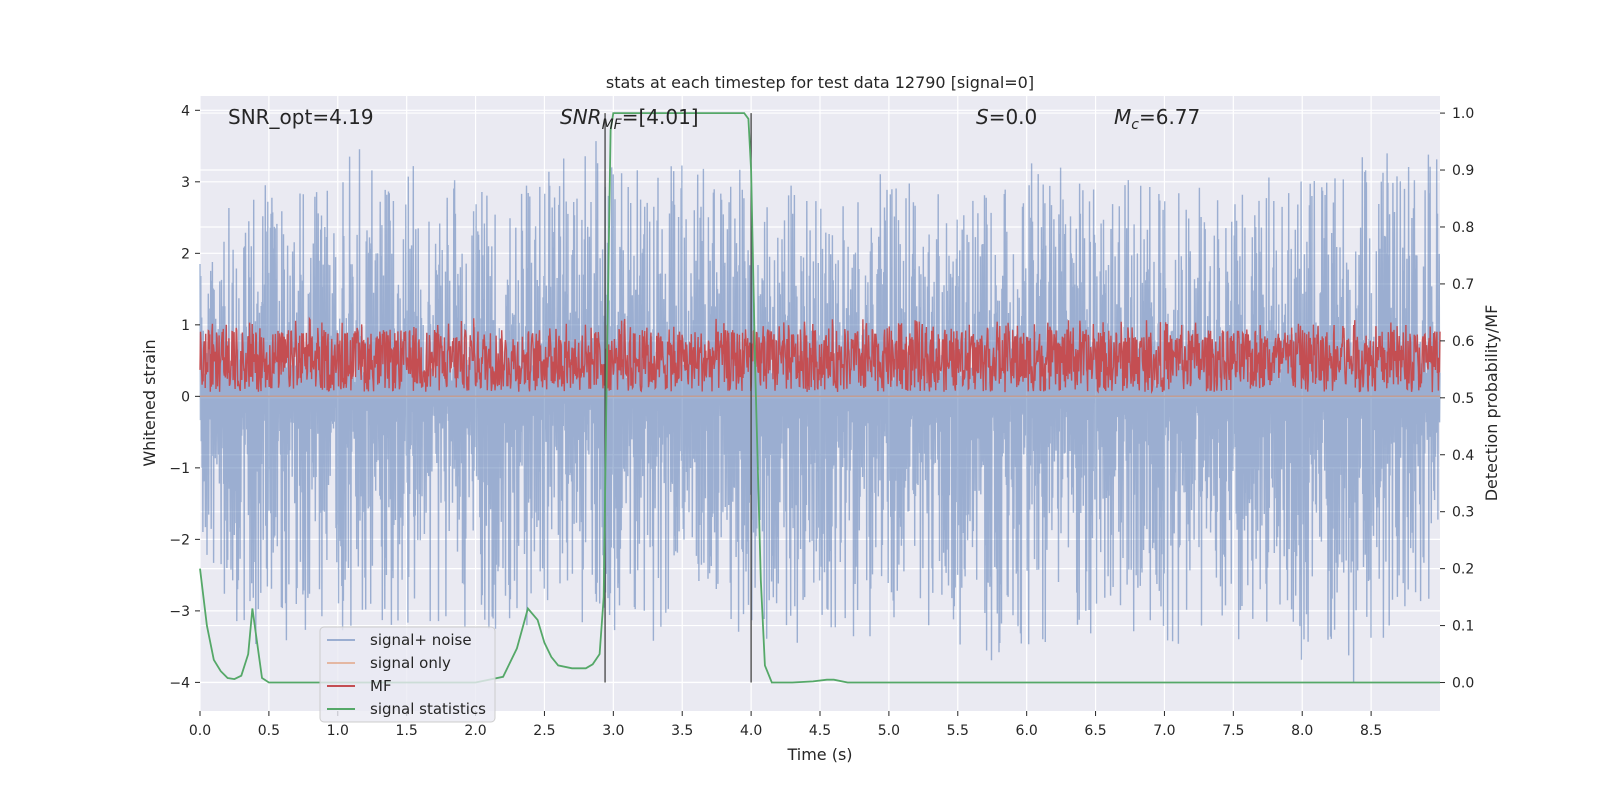 This screenshot has width=1600, height=800. I want to click on x-tick-label: 7.0, so click(1164, 731).